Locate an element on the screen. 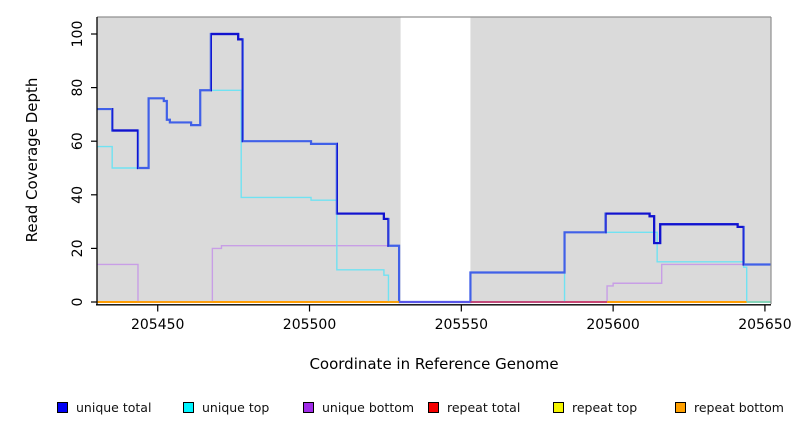 The image size is (792, 432). coverage-gap-band is located at coordinates (435, 159).